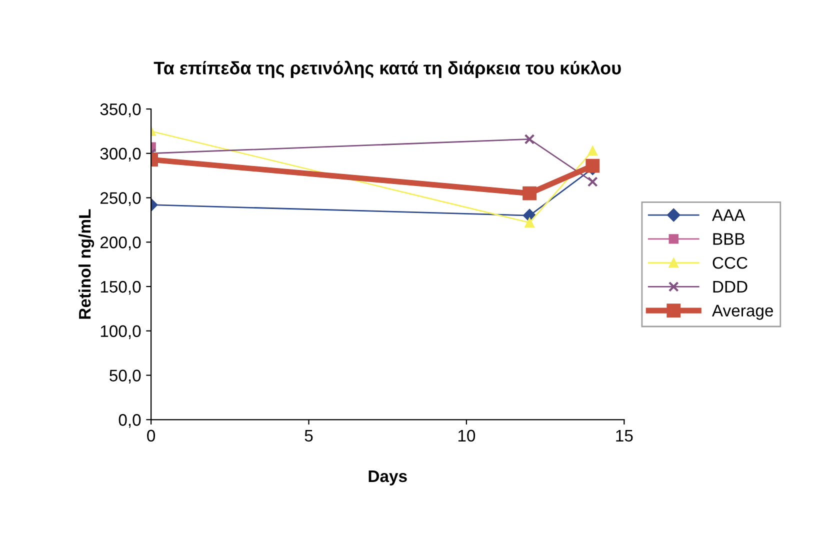 Image resolution: width=830 pixels, height=545 pixels. I want to click on y-tick-label: 100,0, so click(120, 332).